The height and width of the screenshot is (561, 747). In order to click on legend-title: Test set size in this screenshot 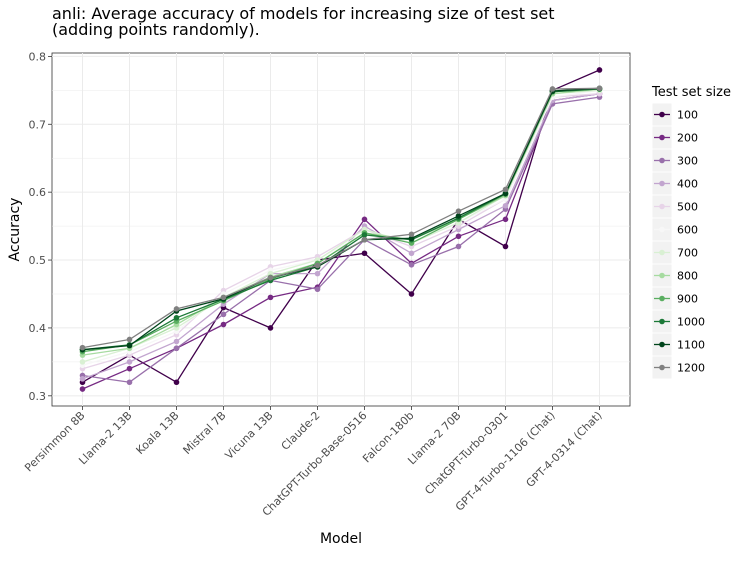, I will do `click(691, 92)`.